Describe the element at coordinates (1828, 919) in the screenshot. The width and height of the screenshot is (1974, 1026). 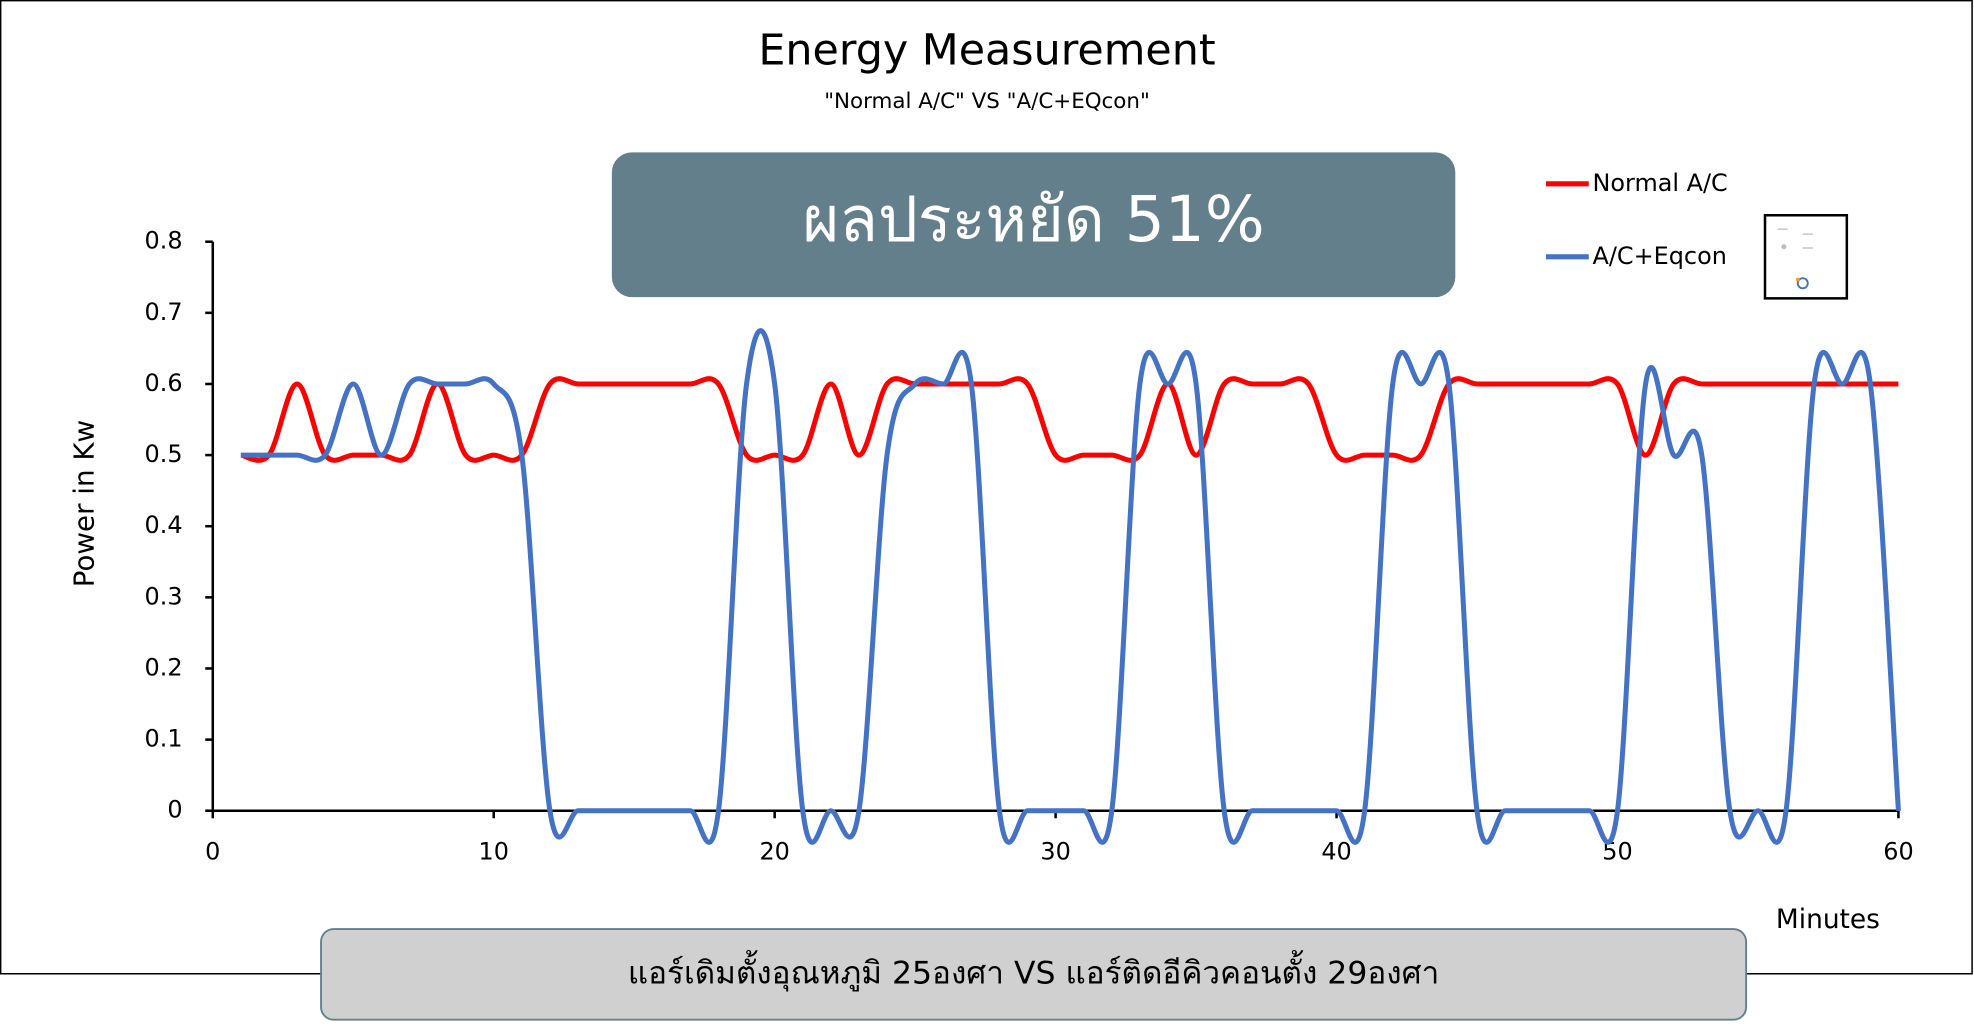
I see `x-axis-label: Minutes` at that location.